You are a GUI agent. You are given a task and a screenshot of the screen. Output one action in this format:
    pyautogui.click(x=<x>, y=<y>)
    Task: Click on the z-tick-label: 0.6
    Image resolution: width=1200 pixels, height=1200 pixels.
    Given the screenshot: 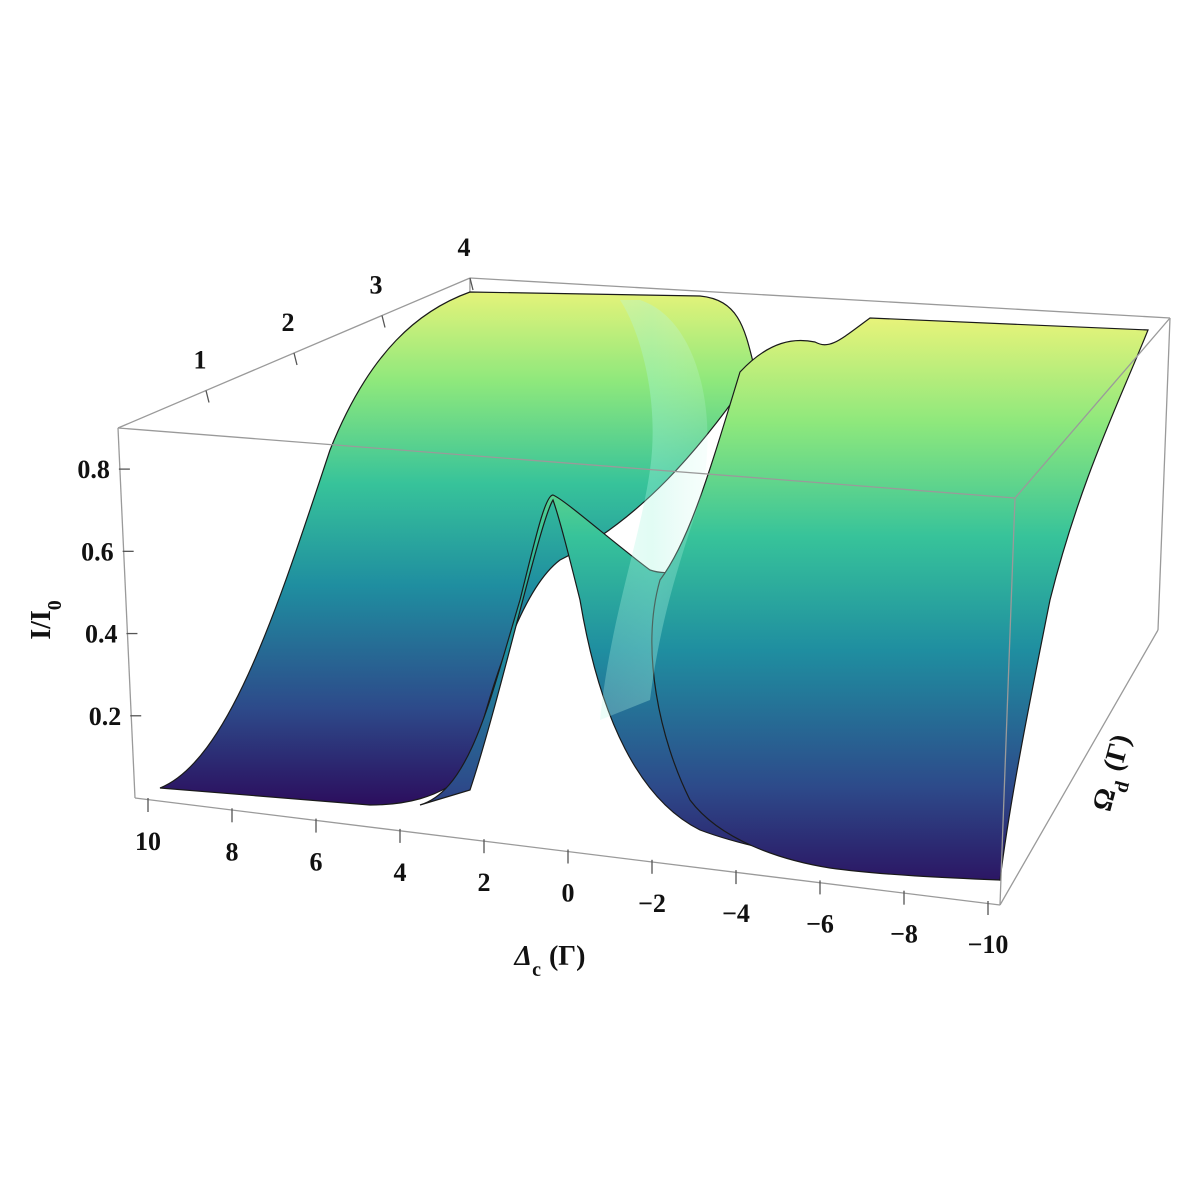 What is the action you would take?
    pyautogui.click(x=97, y=551)
    